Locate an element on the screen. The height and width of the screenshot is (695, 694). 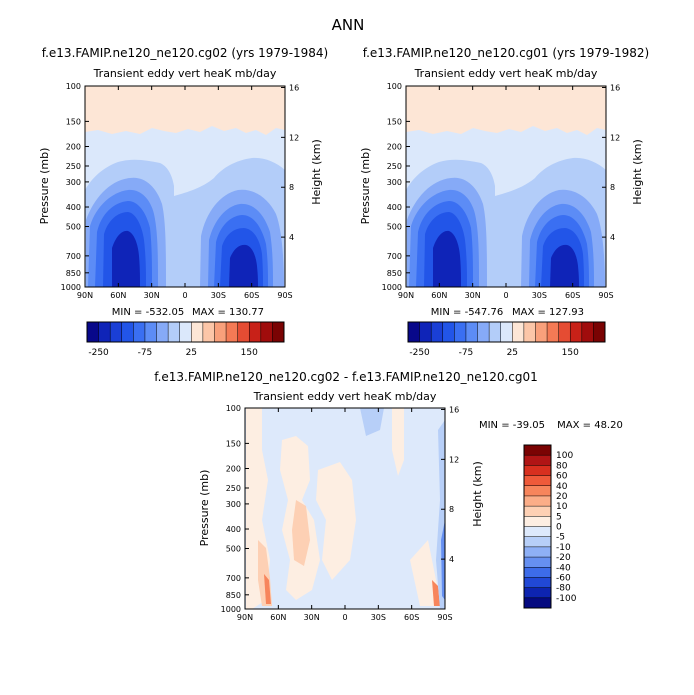
colorbar-label: -40 is located at coordinates (563, 568).